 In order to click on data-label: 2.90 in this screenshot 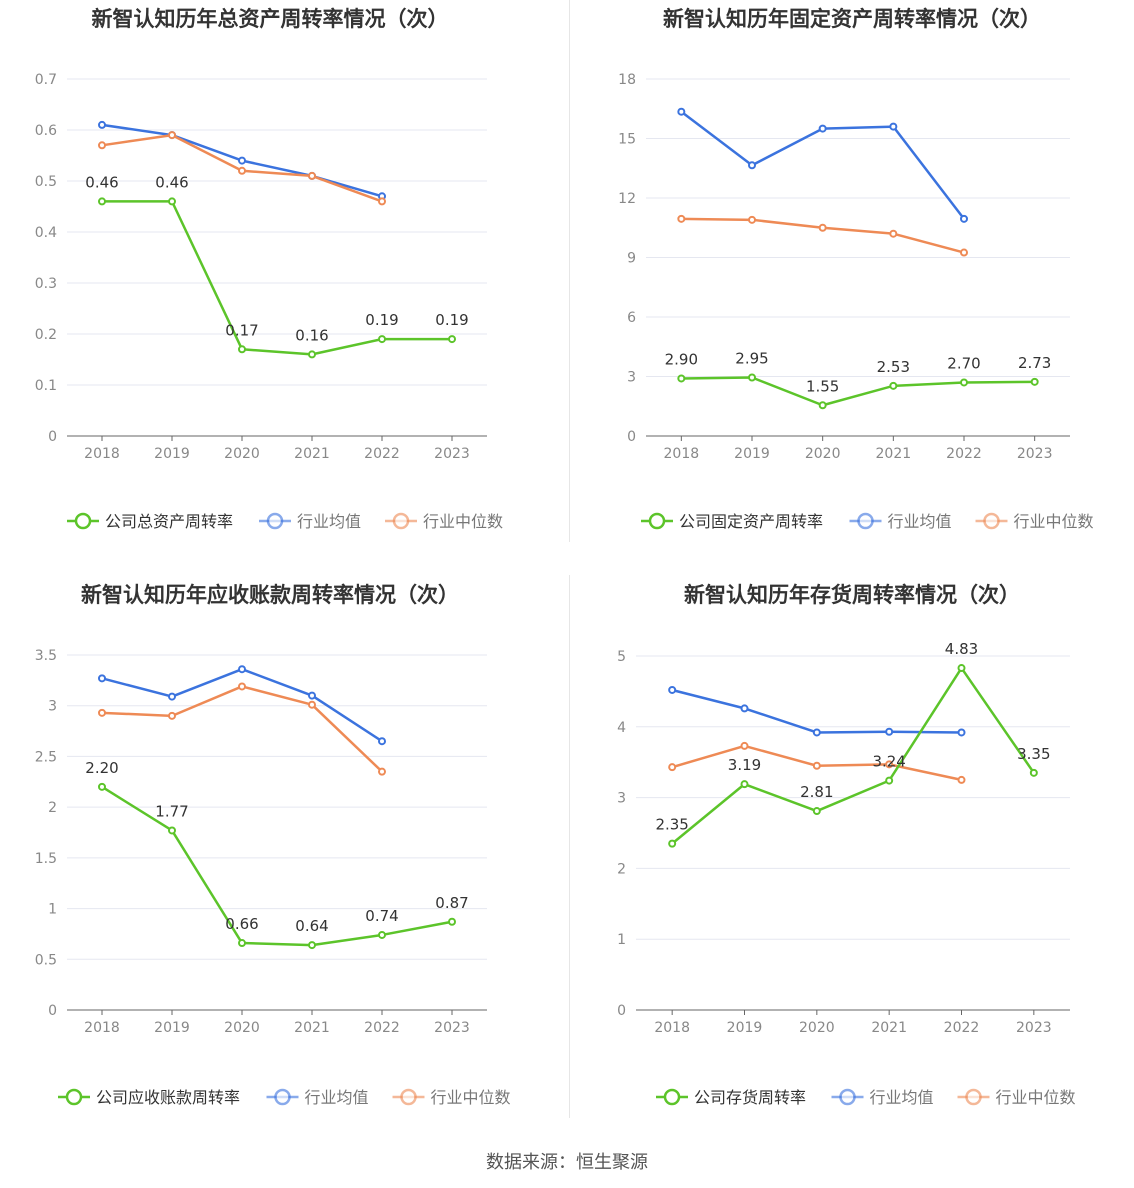, I will do `click(681, 359)`.